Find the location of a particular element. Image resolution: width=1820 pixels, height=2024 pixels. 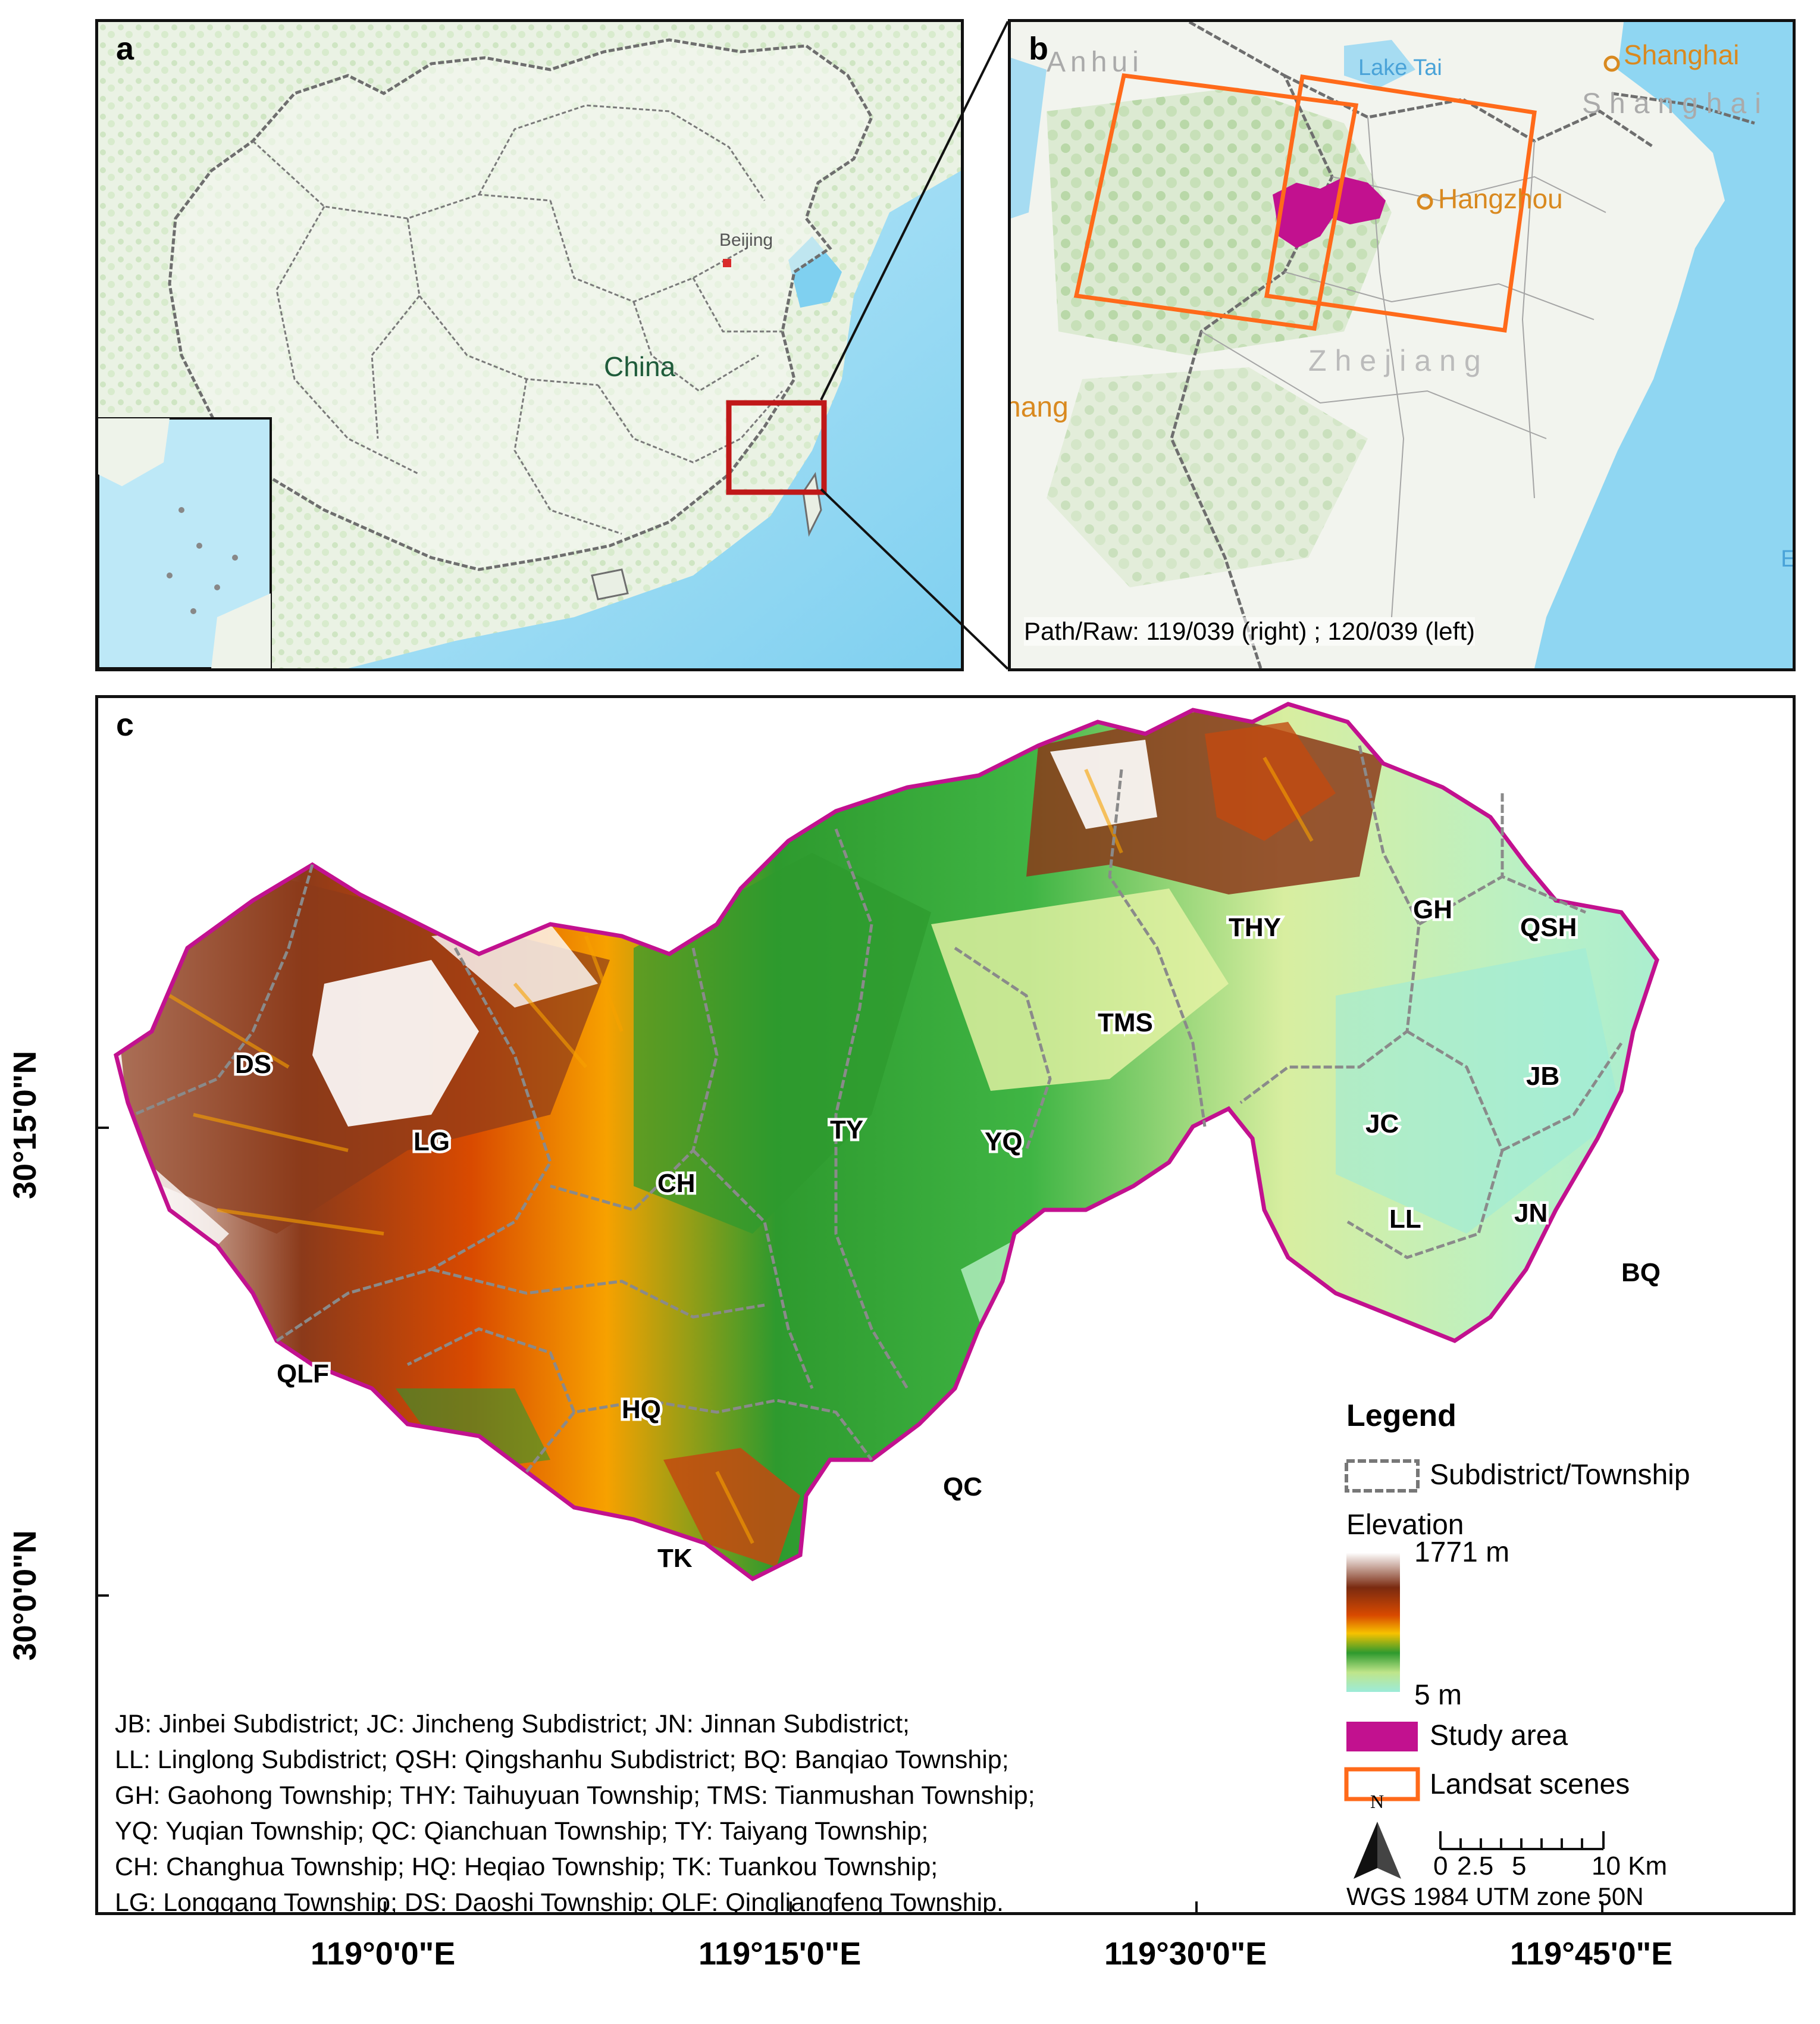

legend-landsat-swatch is located at coordinates (1382, 1784).